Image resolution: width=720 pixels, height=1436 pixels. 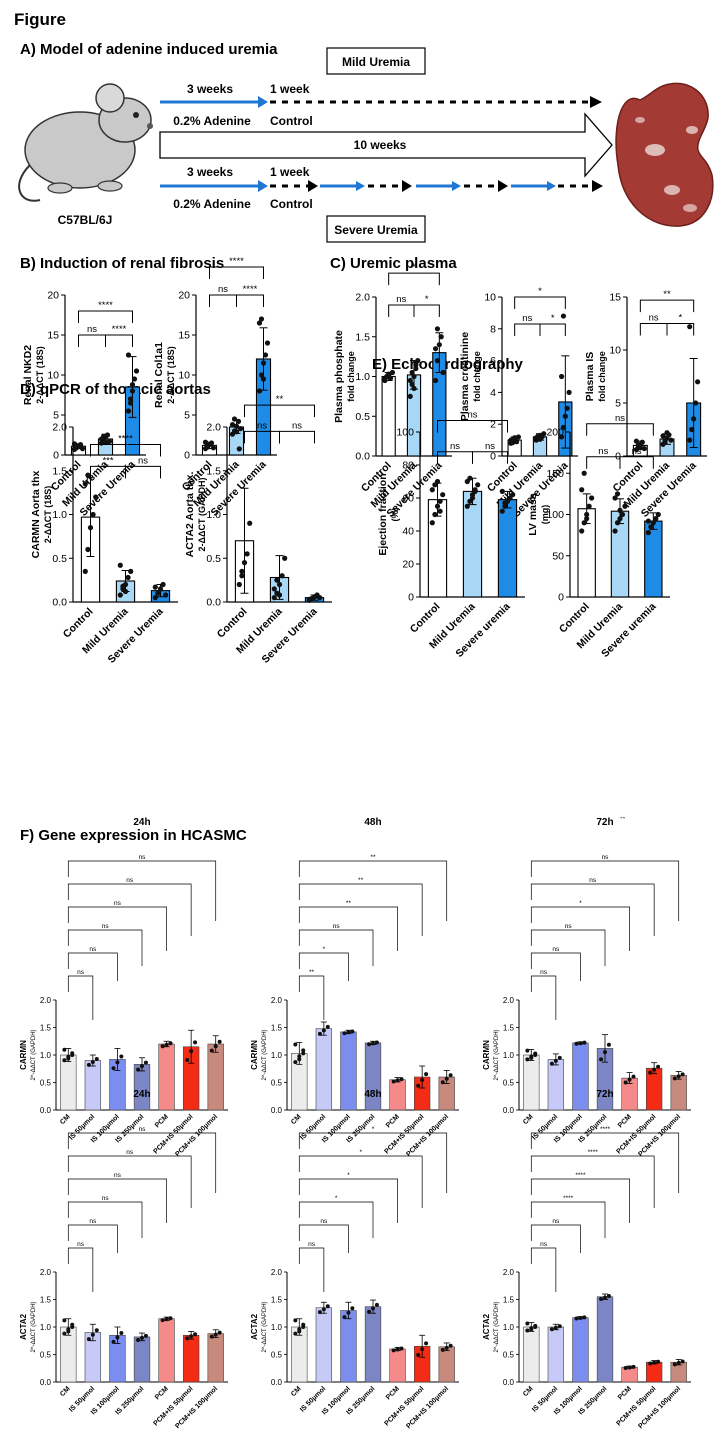 I want to click on y-tick-label: 100, so click(x=405, y=433).